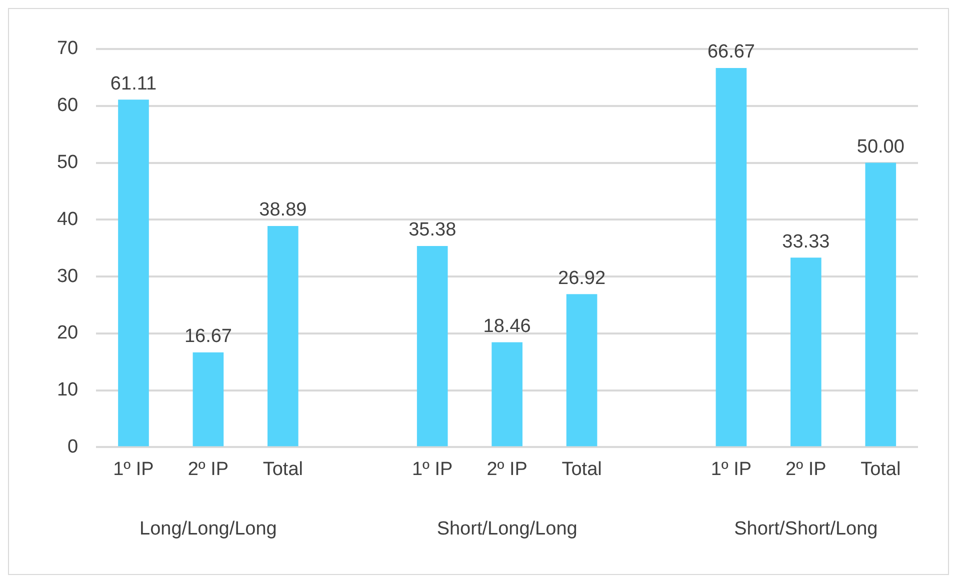 This screenshot has height=583, width=957. I want to click on text: Short/Long/Long, so click(507, 529).